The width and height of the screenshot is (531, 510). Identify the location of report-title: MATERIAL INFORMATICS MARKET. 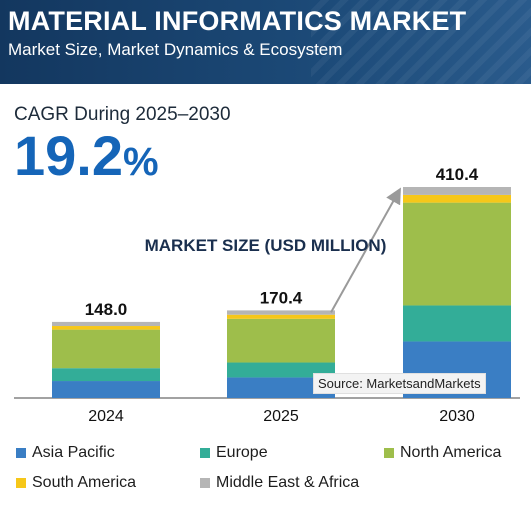
(237, 21).